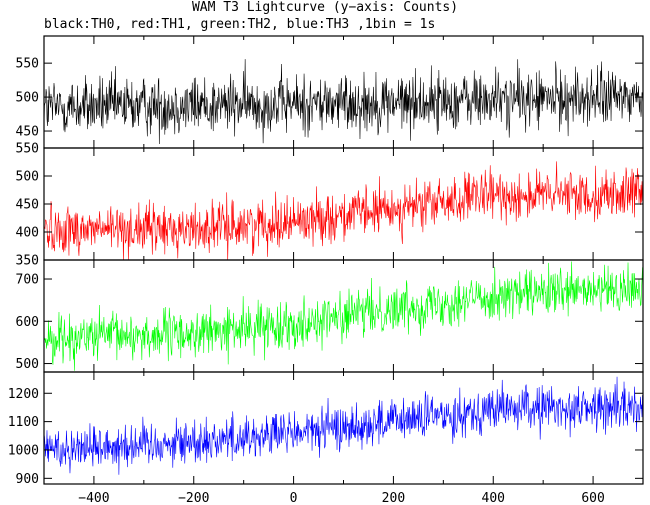 Image resolution: width=650 pixels, height=505 pixels. I want to click on y-tick-label: 1000, so click(23, 450).